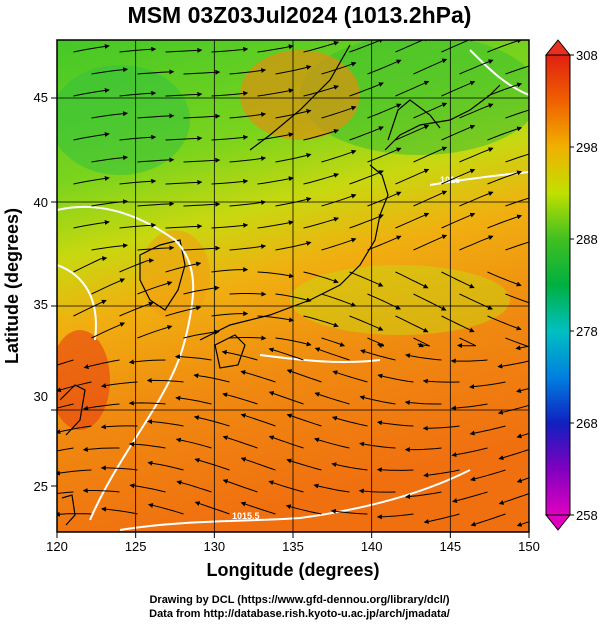 Image resolution: width=599 pixels, height=625 pixels. What do you see at coordinates (83, 380) in the screenshot?
I see `warm-region-china` at bounding box center [83, 380].